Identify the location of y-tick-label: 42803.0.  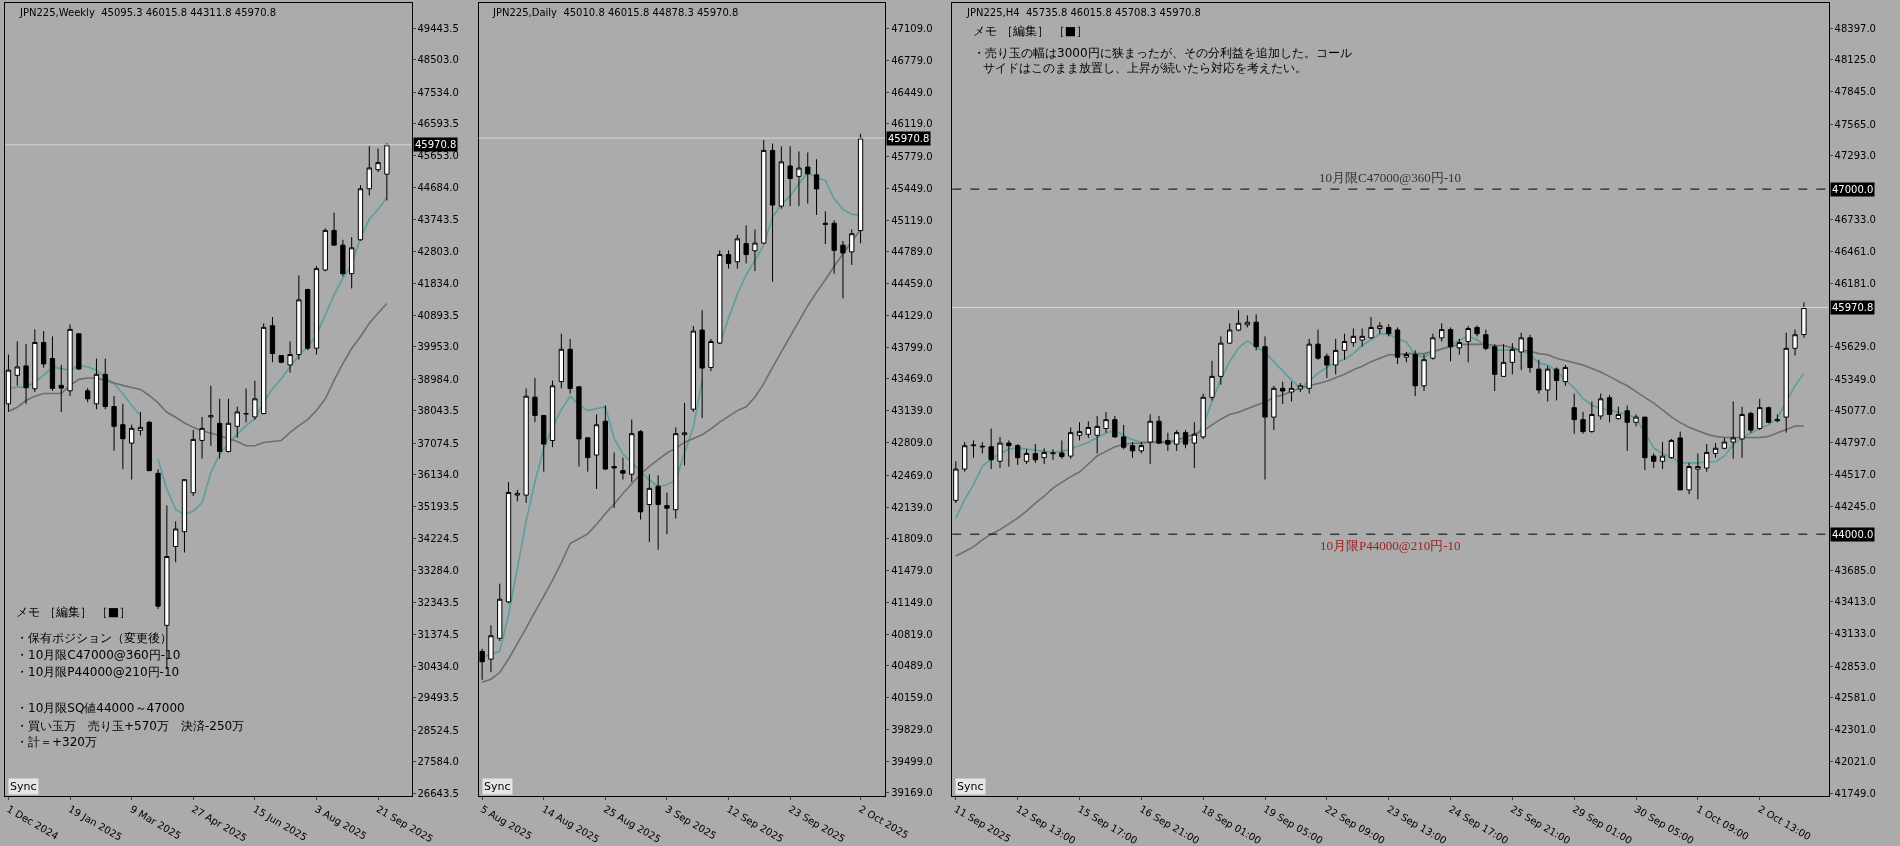
(438, 251).